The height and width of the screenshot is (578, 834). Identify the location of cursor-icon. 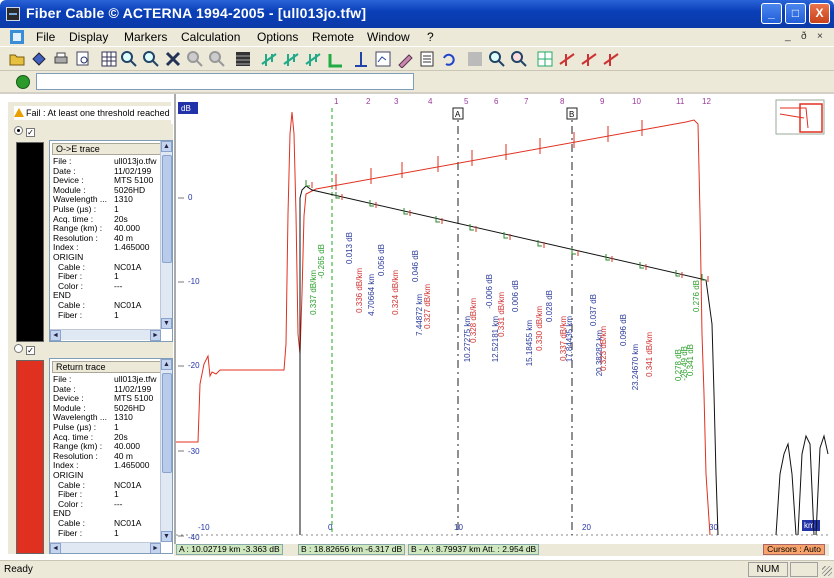
(361, 59).